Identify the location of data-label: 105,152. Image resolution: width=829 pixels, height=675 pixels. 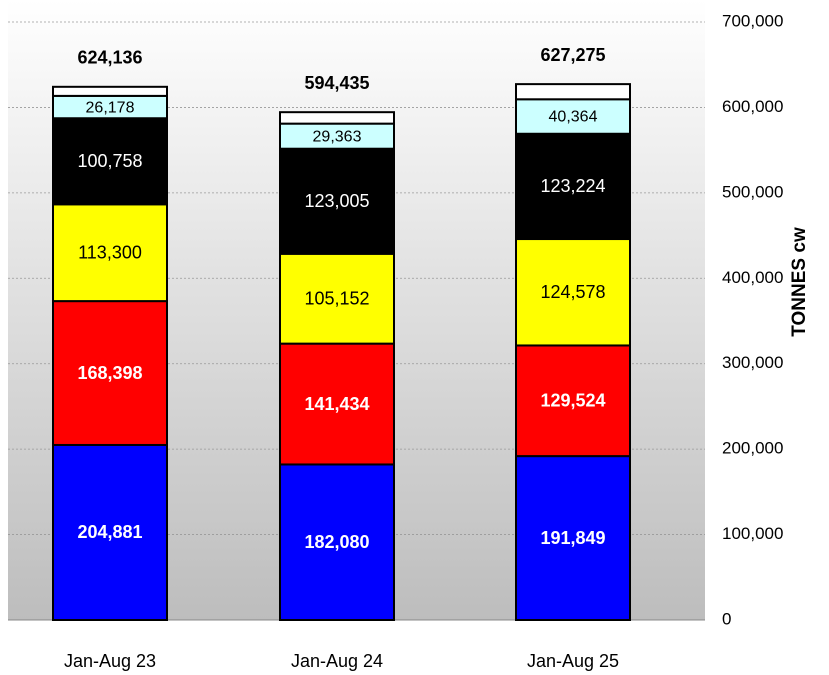
(336, 298).